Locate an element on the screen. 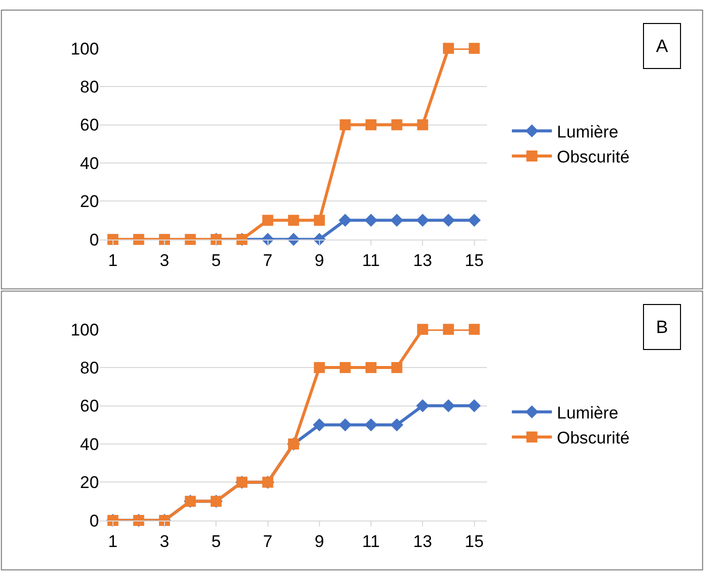  text: B is located at coordinates (662, 327).